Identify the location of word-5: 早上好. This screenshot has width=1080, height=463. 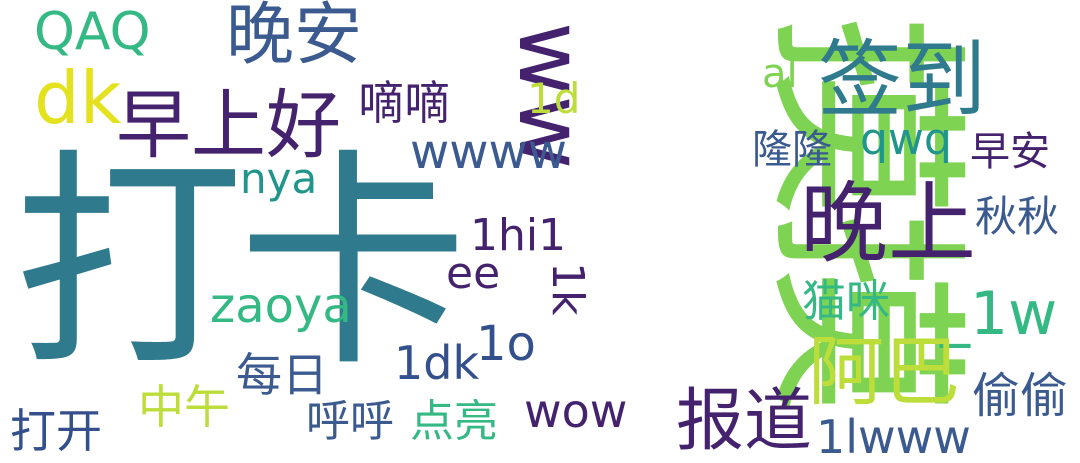
(229, 125).